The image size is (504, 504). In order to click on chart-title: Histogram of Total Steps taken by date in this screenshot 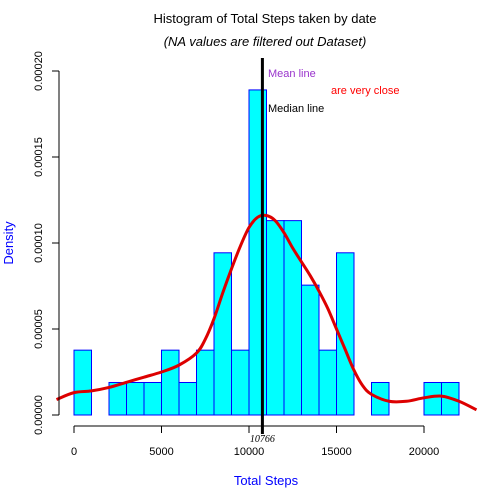, I will do `click(264, 18)`.